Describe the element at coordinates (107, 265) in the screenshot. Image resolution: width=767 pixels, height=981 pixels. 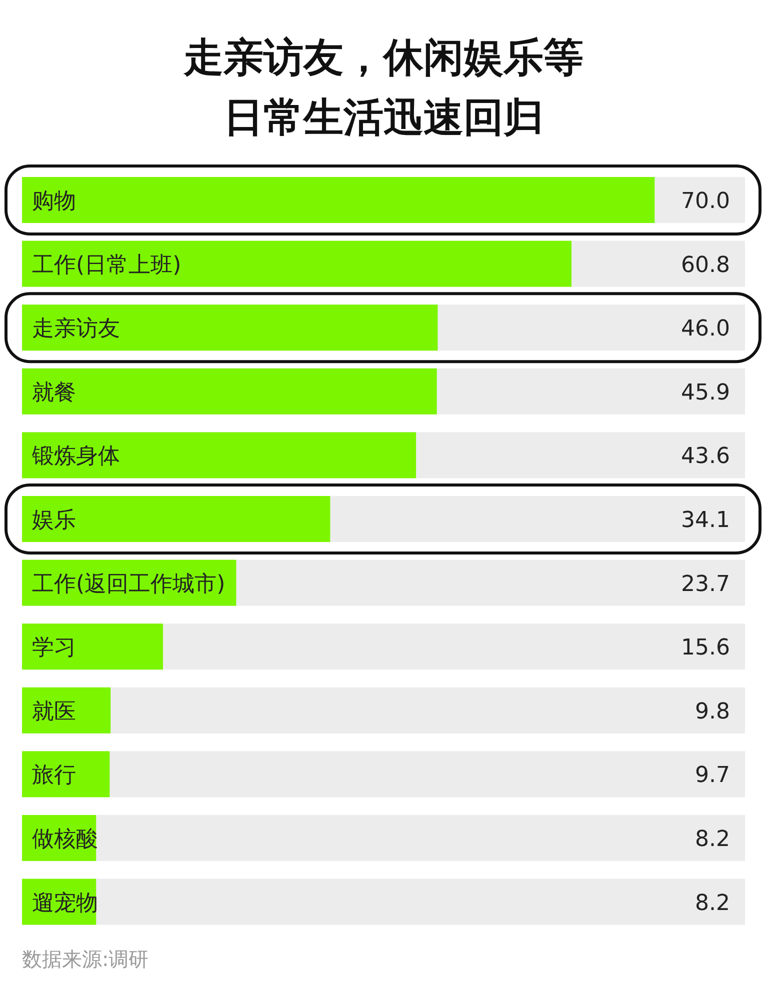
I see `y-tick-label: 工作(日常上班)` at that location.